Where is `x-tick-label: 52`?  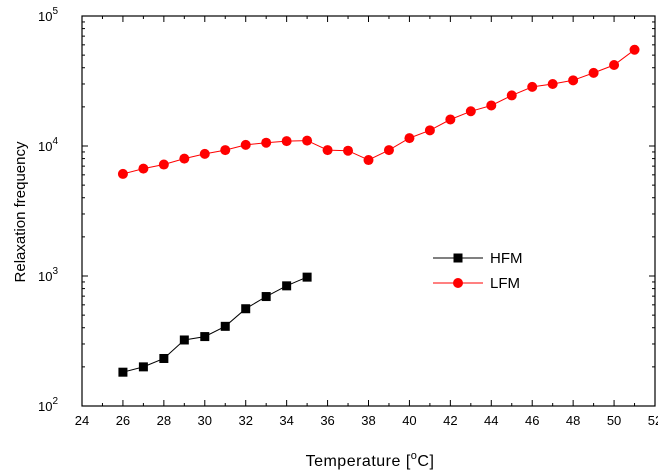 x-tick-label: 52 is located at coordinates (653, 420).